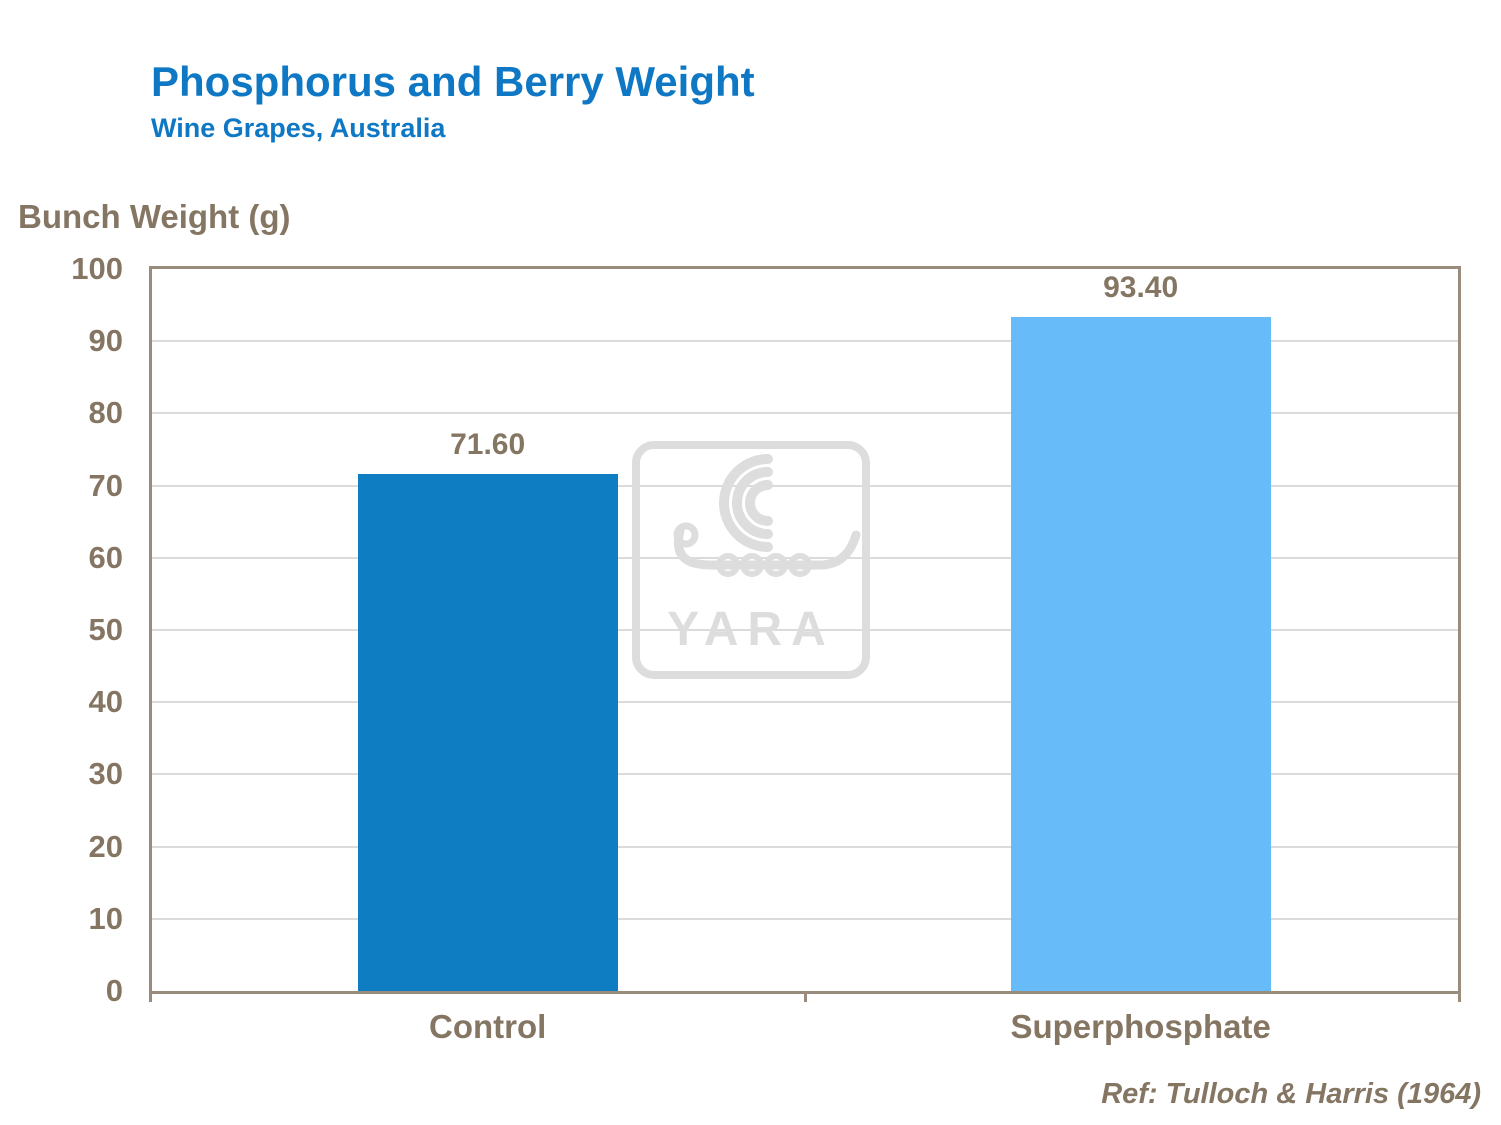  I want to click on y-tick-label: 50, so click(105, 629).